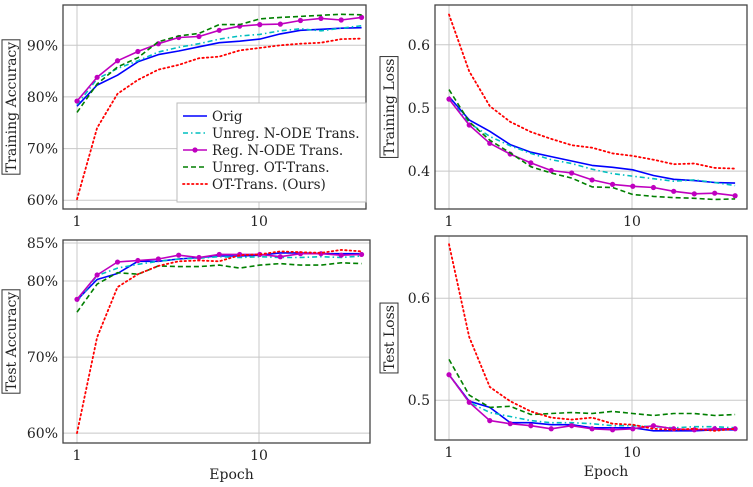 The width and height of the screenshot is (753, 487). I want to click on y-axis-label: Test Loss, so click(390, 338).